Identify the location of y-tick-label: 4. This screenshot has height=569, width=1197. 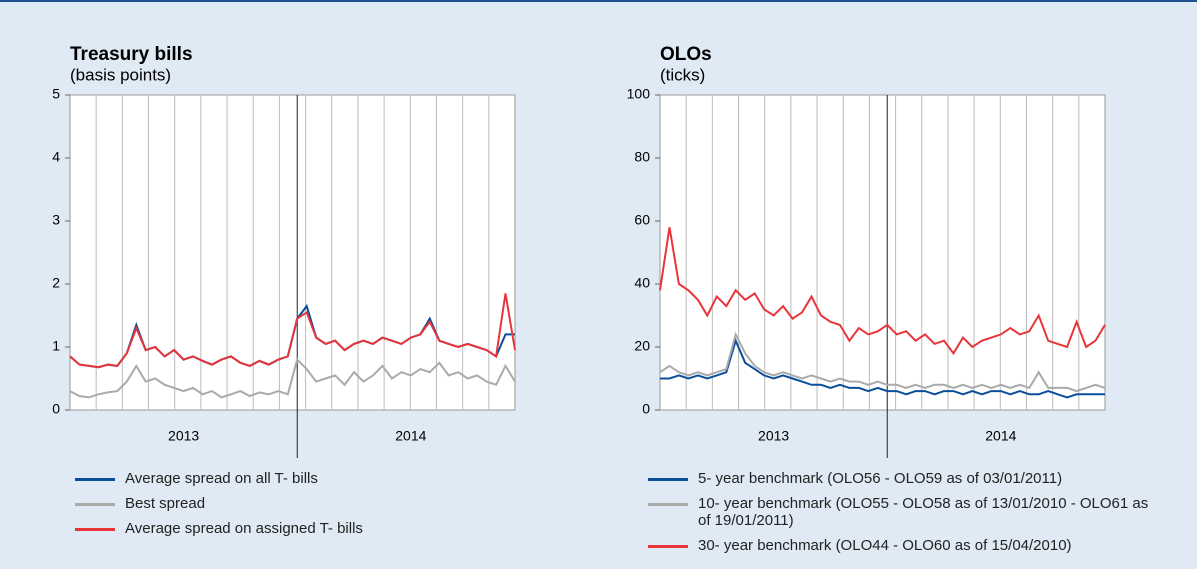
(56, 157).